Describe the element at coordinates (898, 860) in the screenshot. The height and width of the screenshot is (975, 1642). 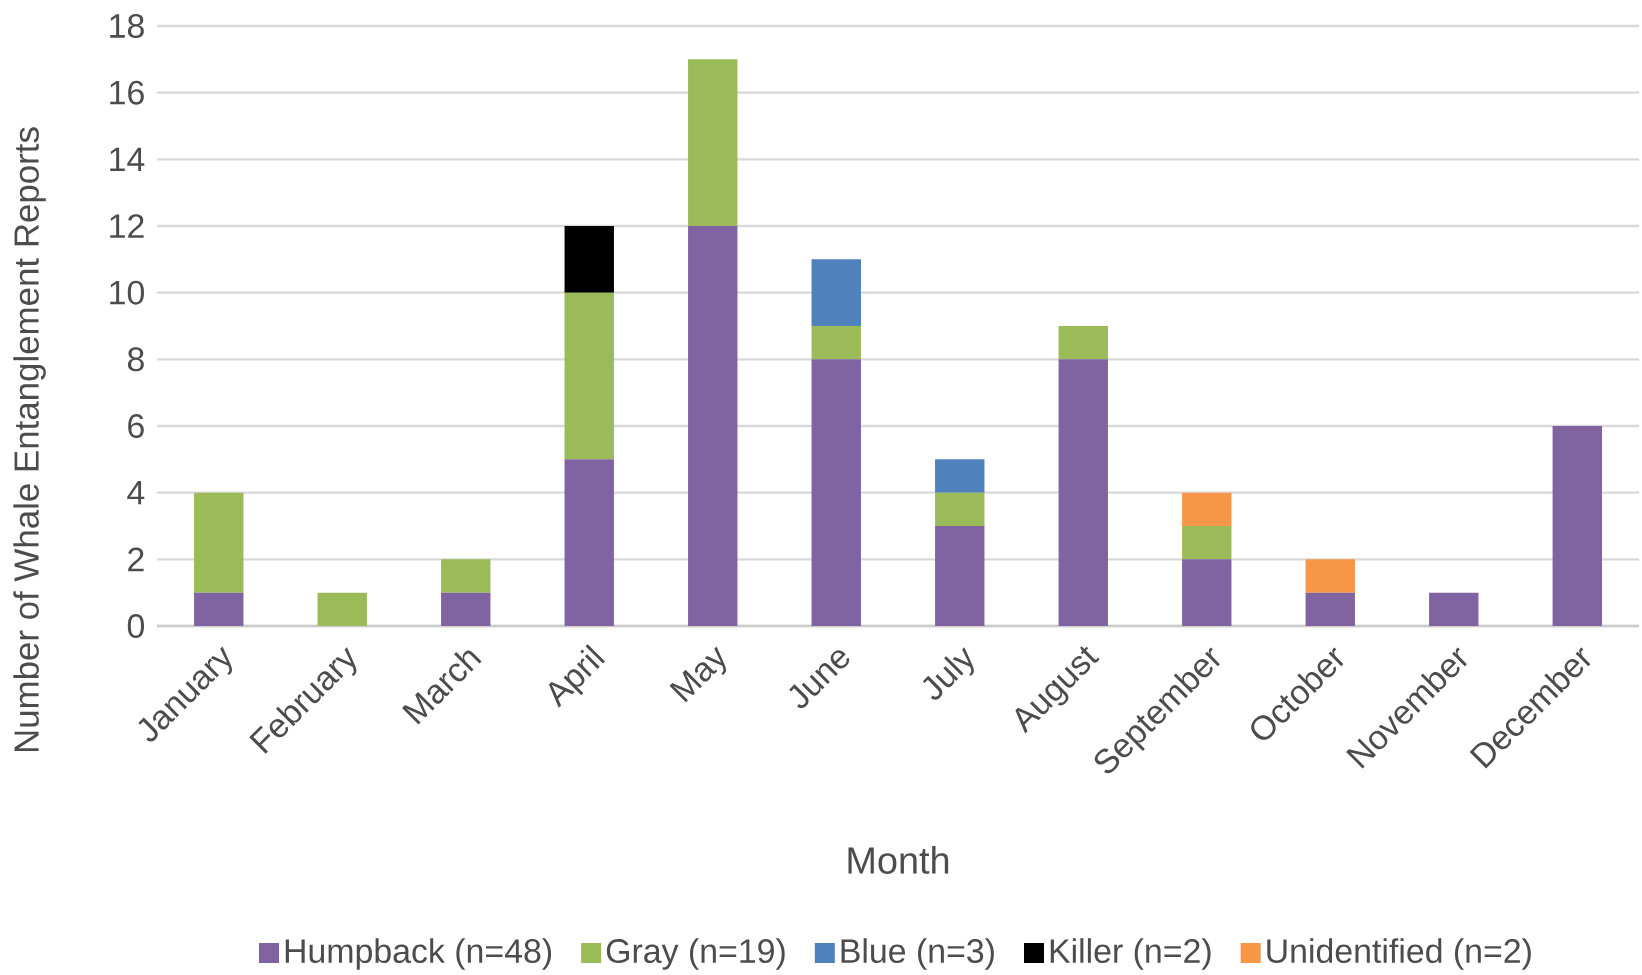
I see `x-axis-title: Month` at that location.